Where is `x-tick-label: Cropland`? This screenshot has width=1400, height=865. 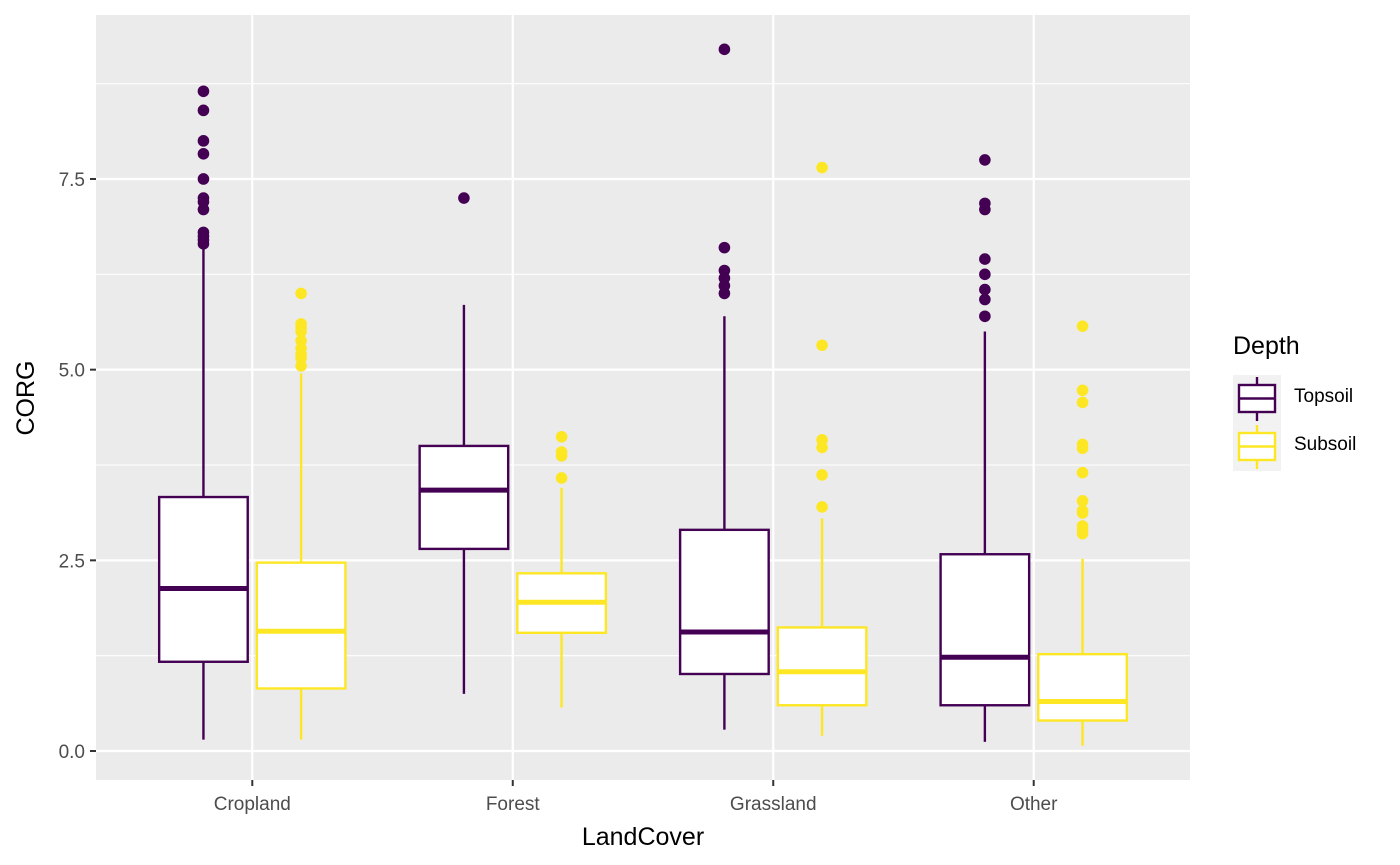
x-tick-label: Cropland is located at coordinates (252, 804).